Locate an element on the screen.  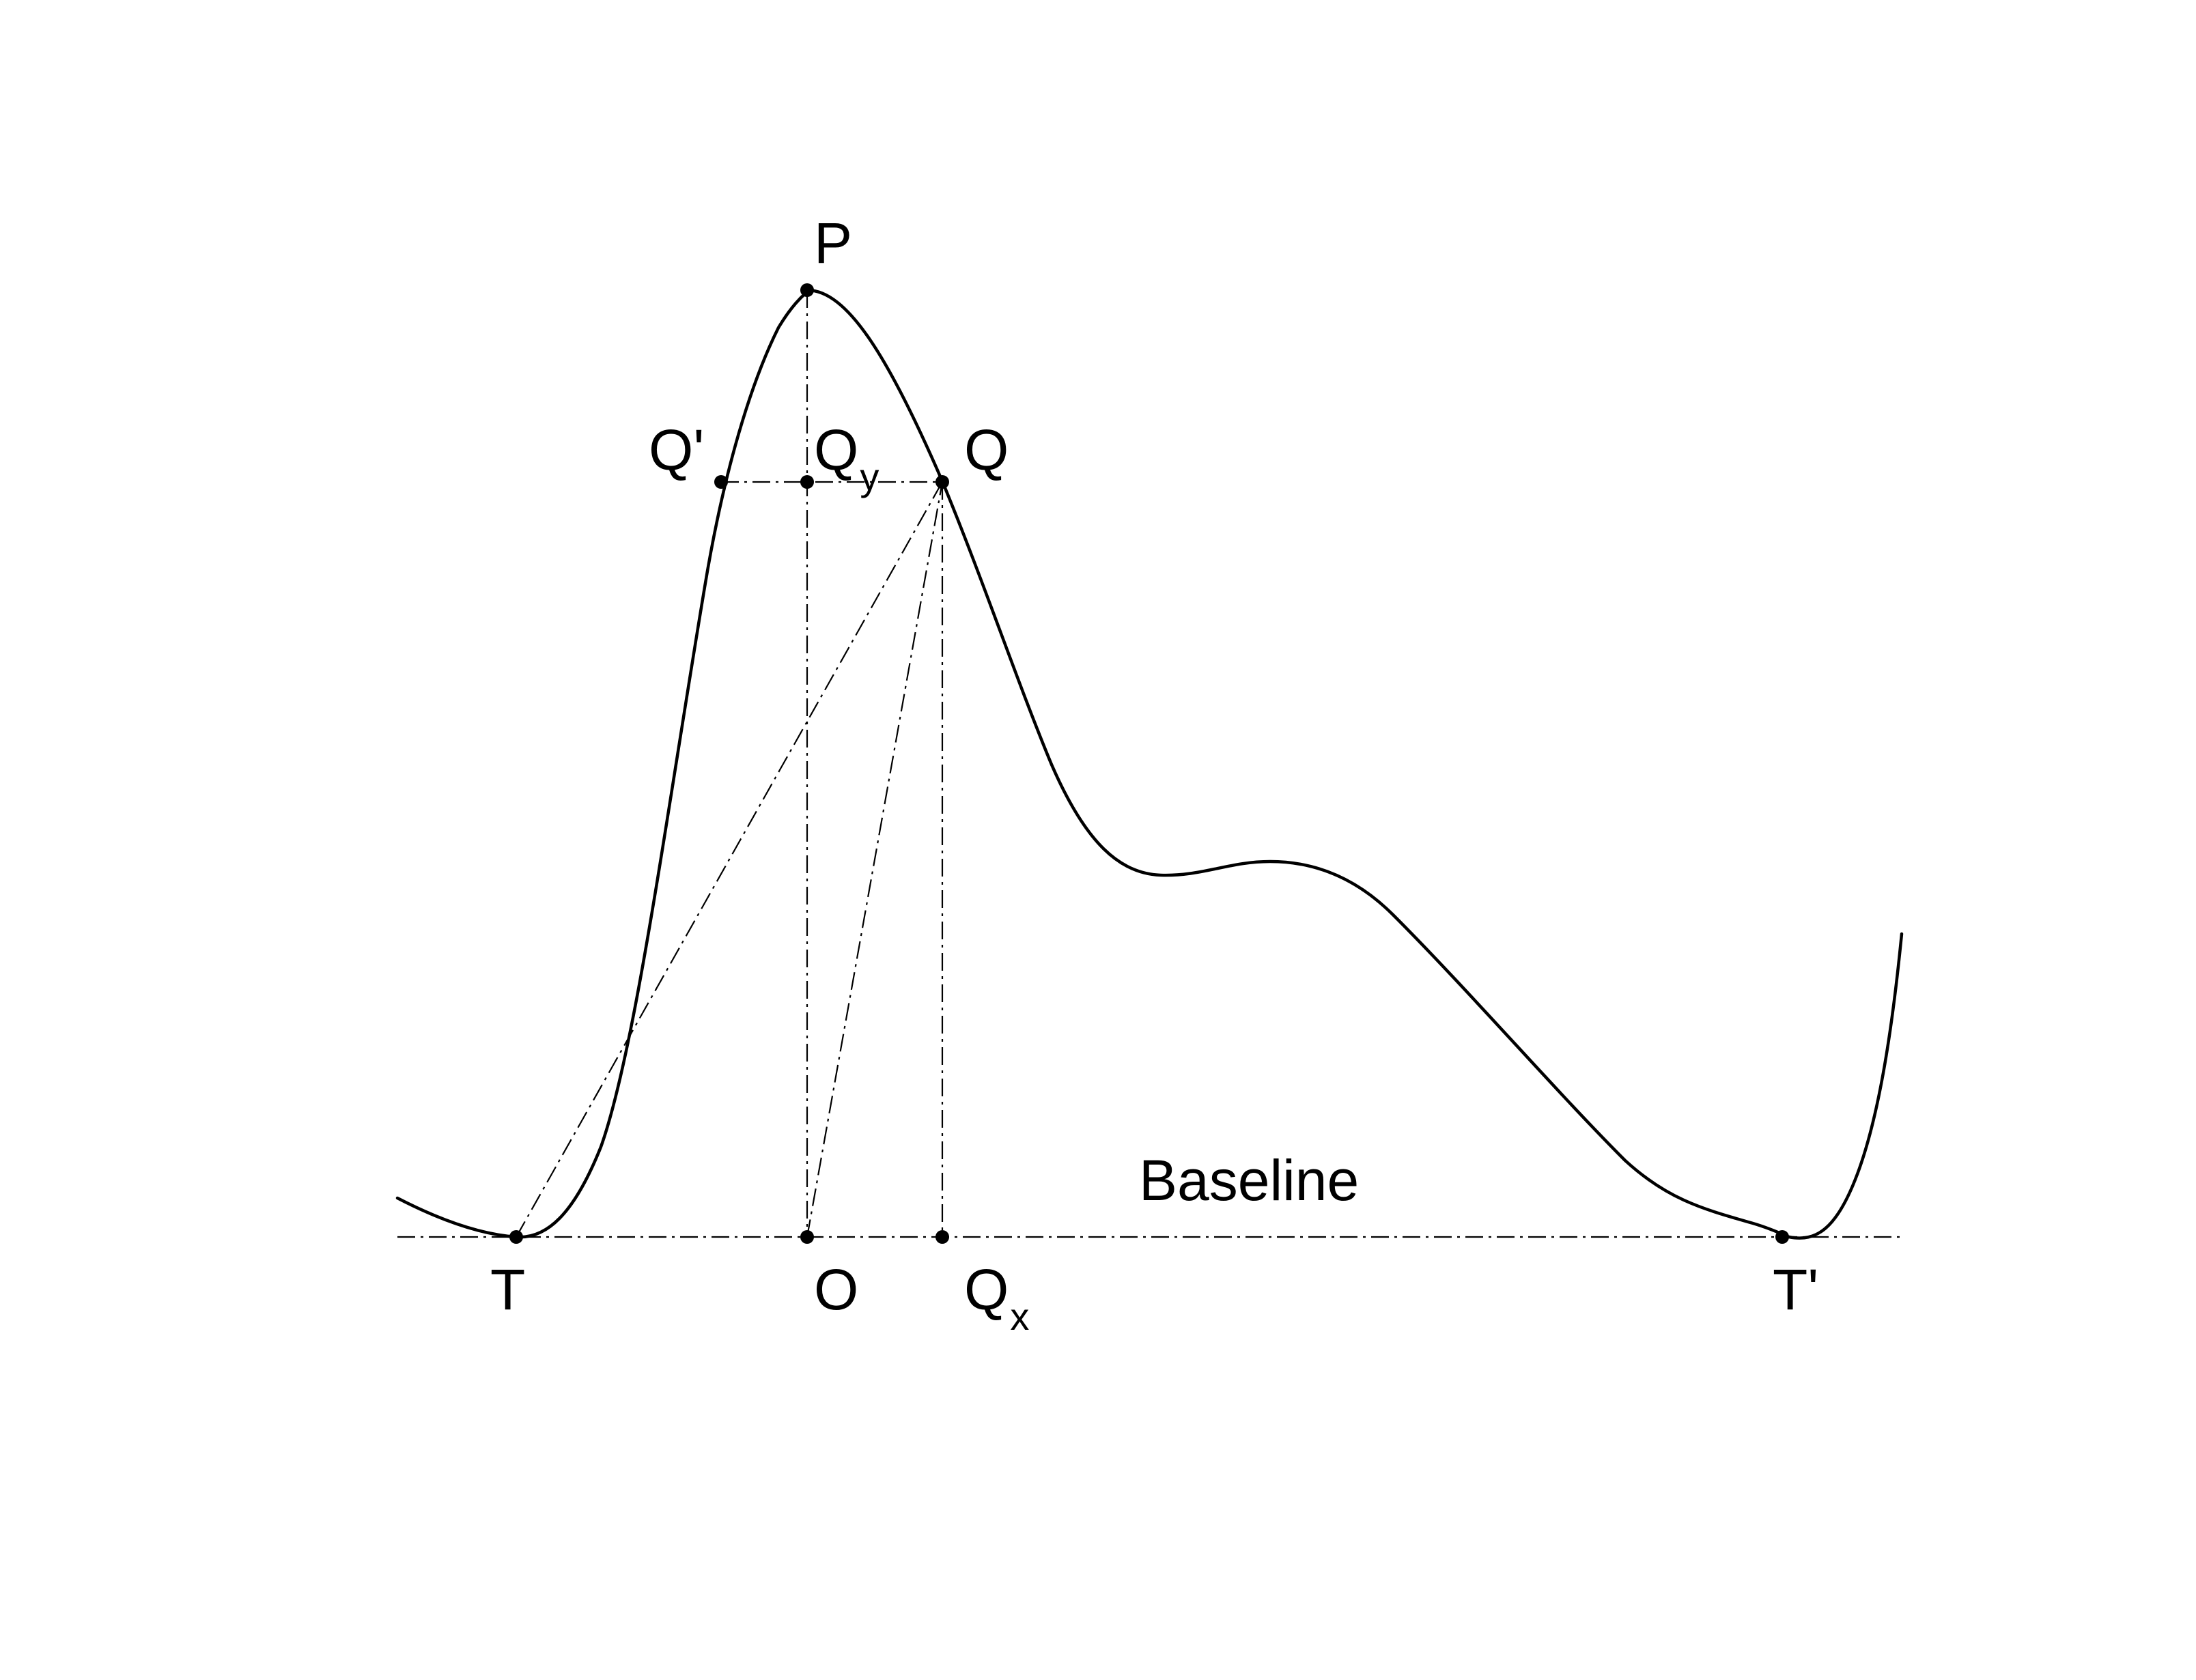
t-q-diagonal-line is located at coordinates (729, 859).